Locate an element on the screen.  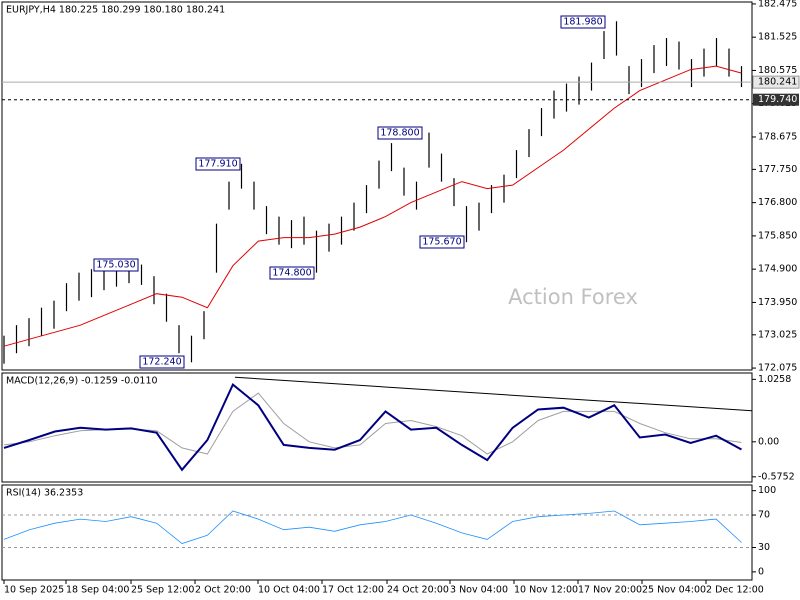
annotation: 175.670 is located at coordinates (441, 242).